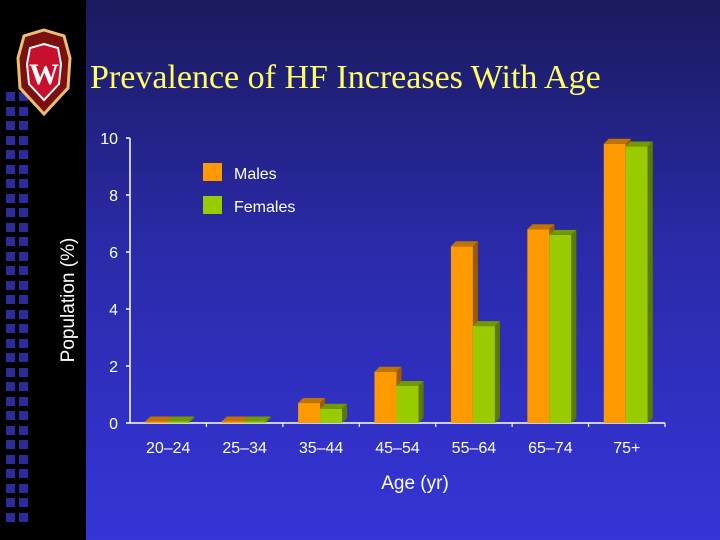 The height and width of the screenshot is (540, 720). I want to click on legend-label-males: Males, so click(255, 174).